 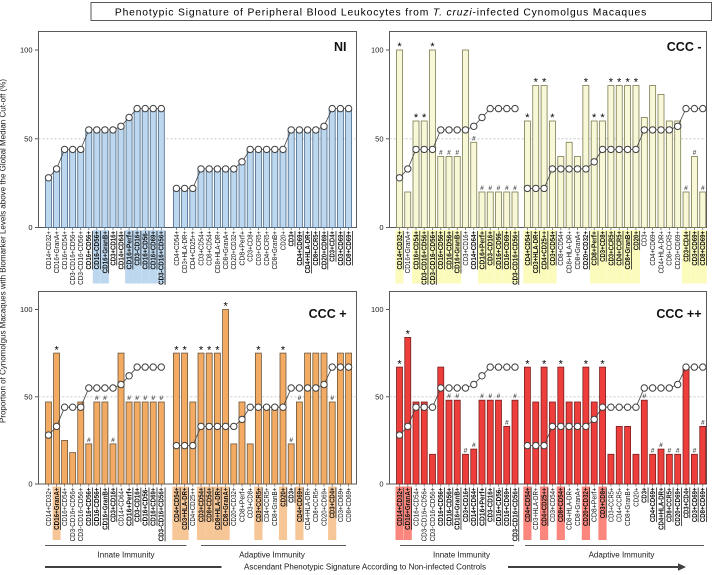 I want to click on svg-text: CD14+CD64+, so click(x=473, y=249).